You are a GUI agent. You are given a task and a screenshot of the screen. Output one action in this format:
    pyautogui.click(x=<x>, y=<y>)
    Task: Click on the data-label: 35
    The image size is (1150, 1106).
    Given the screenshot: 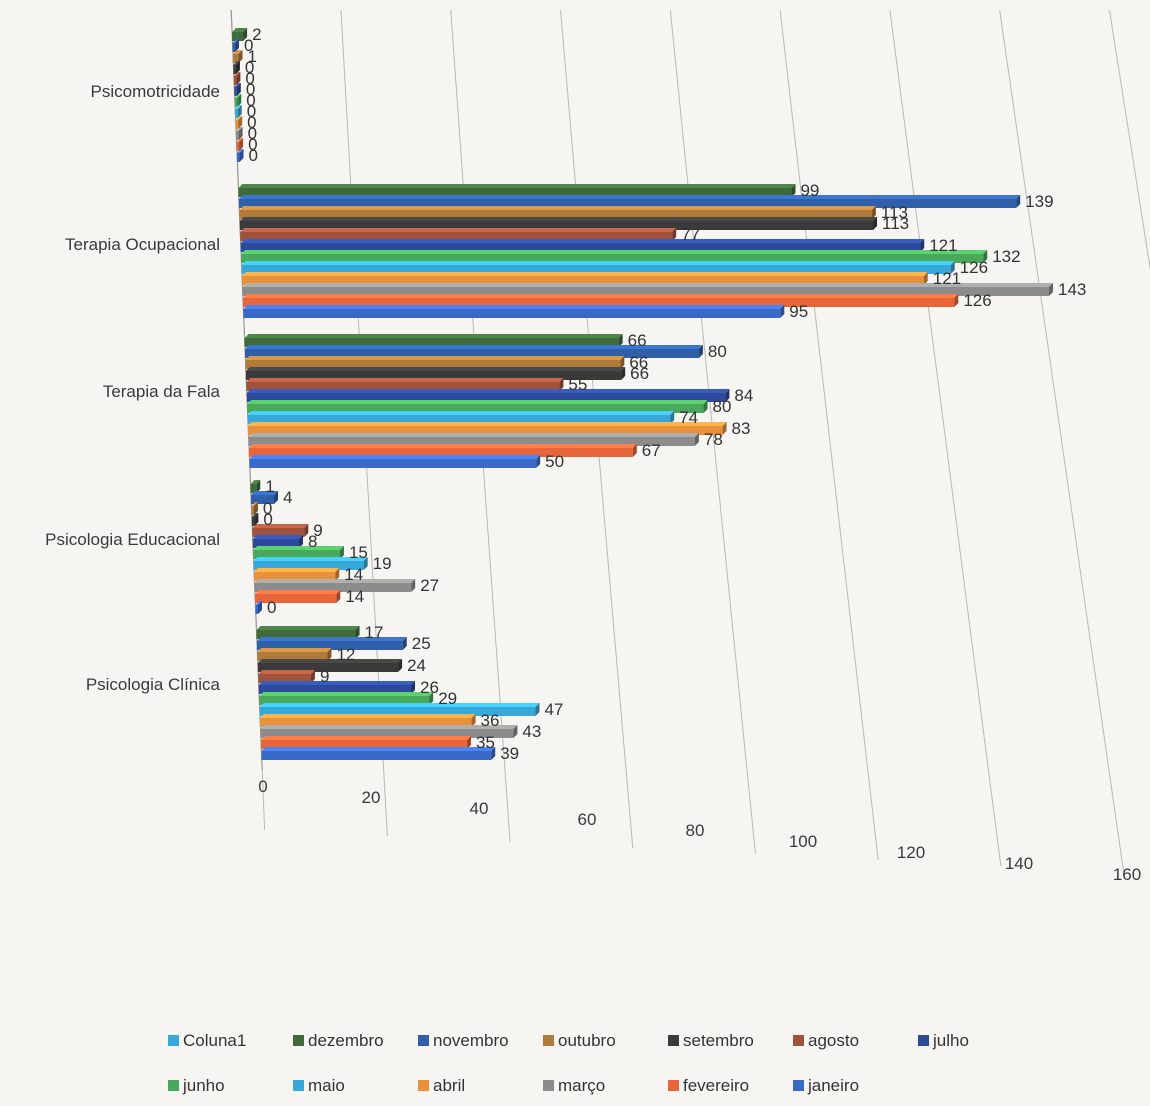 What is the action you would take?
    pyautogui.click(x=485, y=742)
    